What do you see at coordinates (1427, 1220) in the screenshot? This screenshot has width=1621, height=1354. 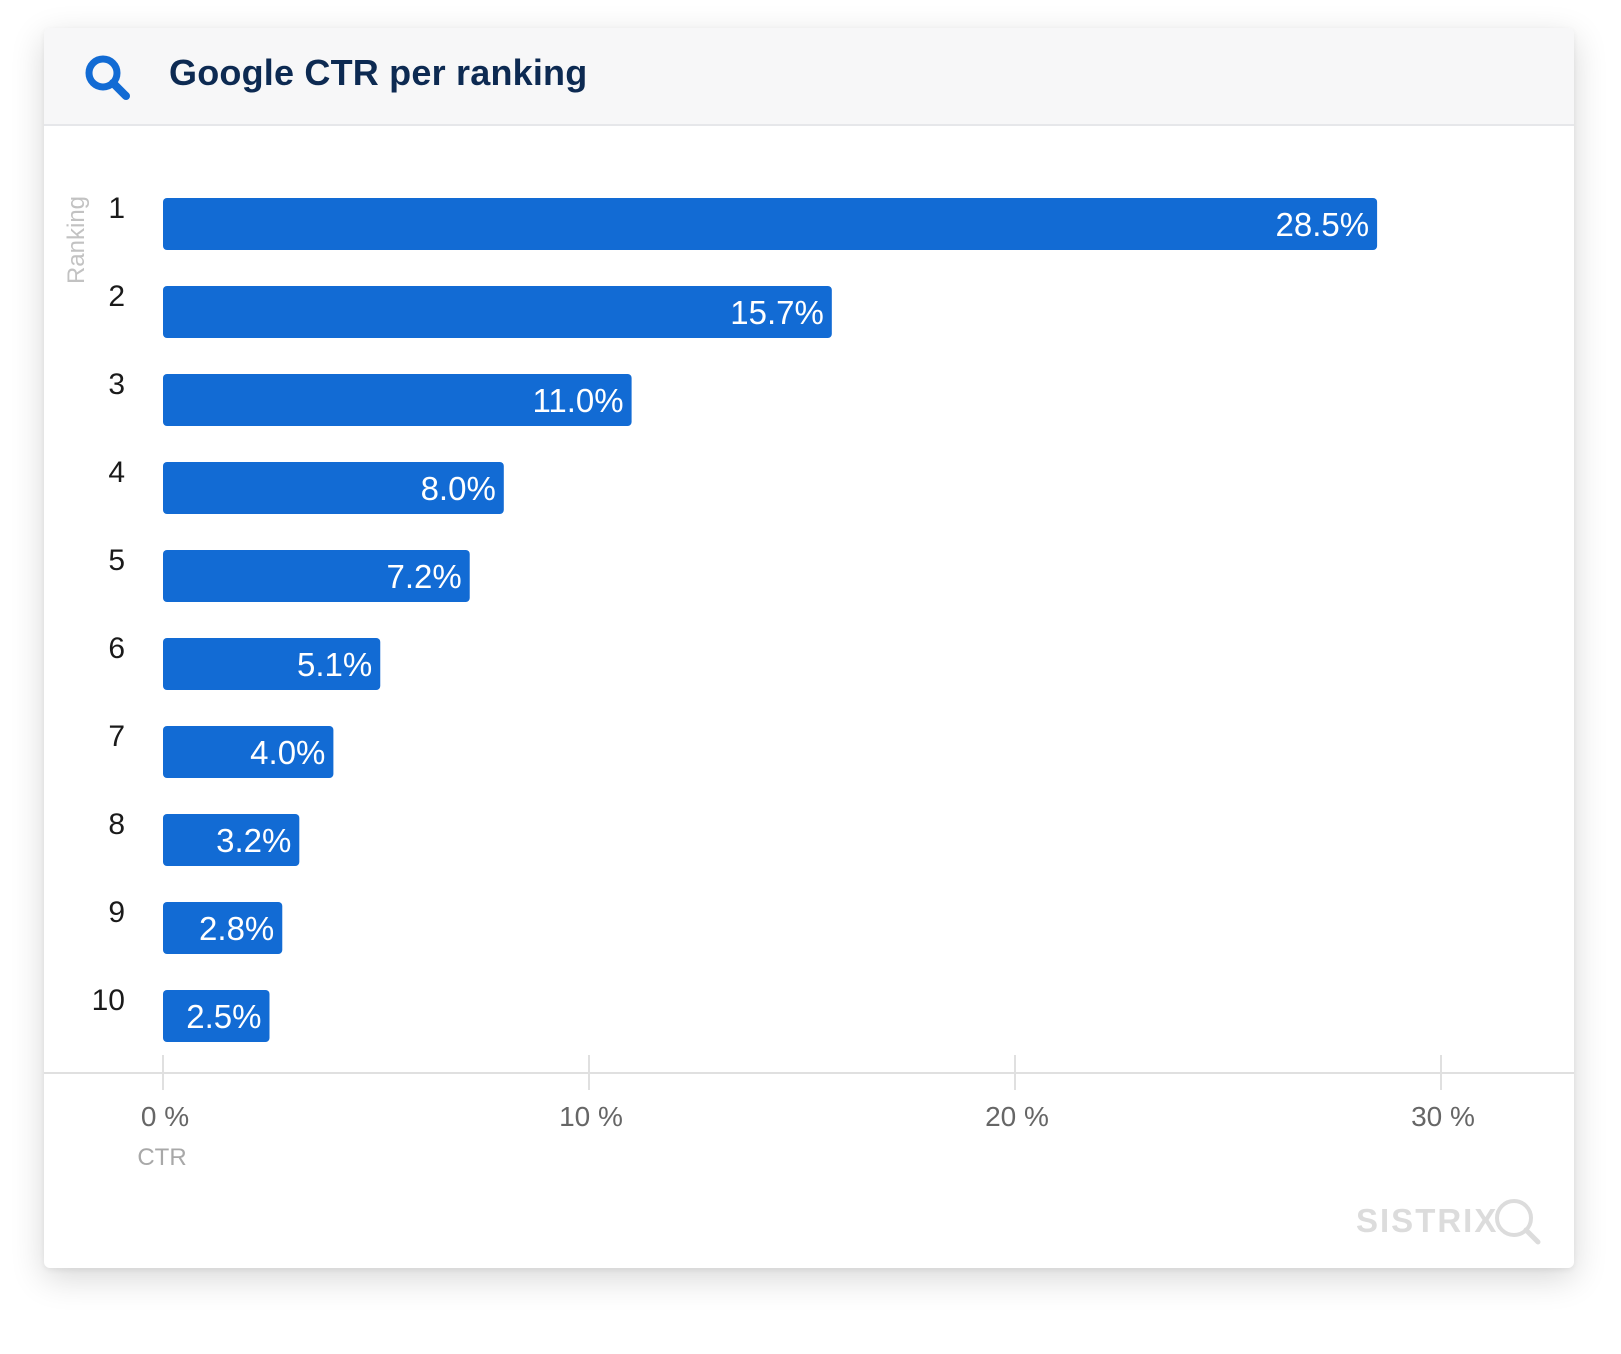 I see `watermark-text: SISTRIX` at bounding box center [1427, 1220].